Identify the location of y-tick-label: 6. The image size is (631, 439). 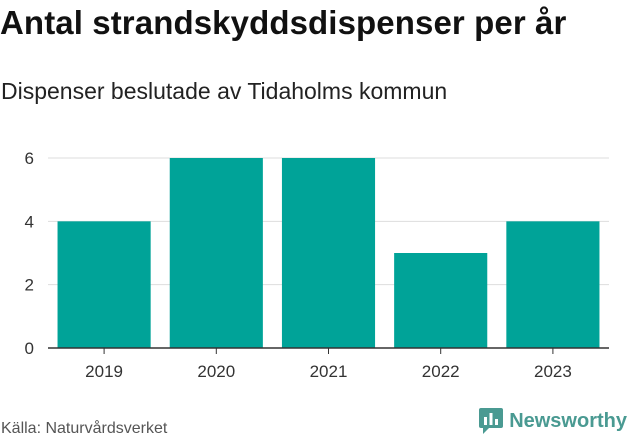
(29, 158).